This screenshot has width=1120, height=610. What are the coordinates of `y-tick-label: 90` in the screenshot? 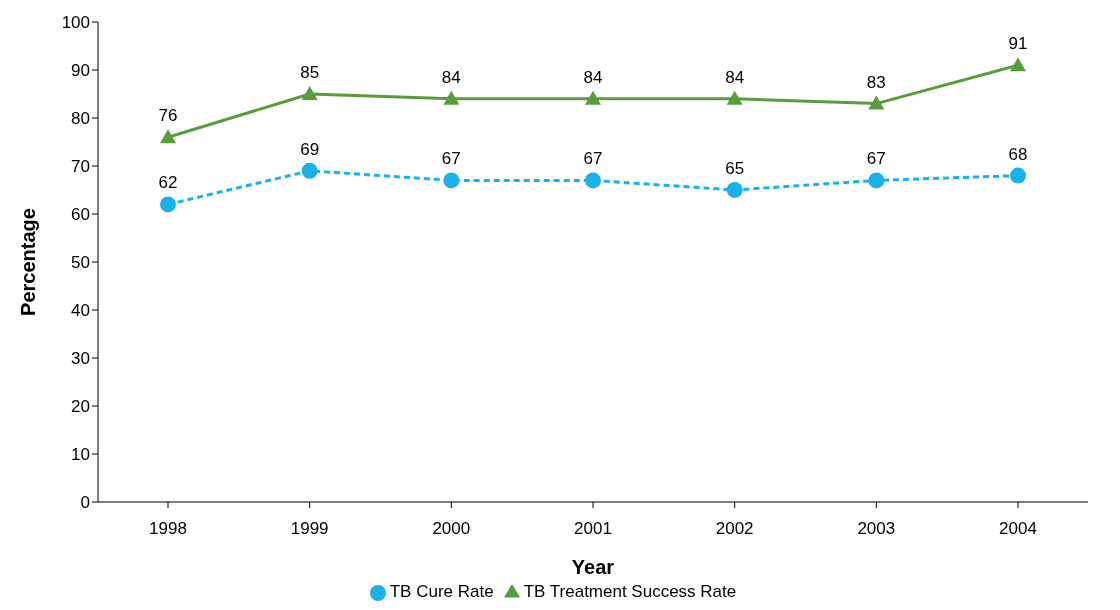 It's located at (80, 71).